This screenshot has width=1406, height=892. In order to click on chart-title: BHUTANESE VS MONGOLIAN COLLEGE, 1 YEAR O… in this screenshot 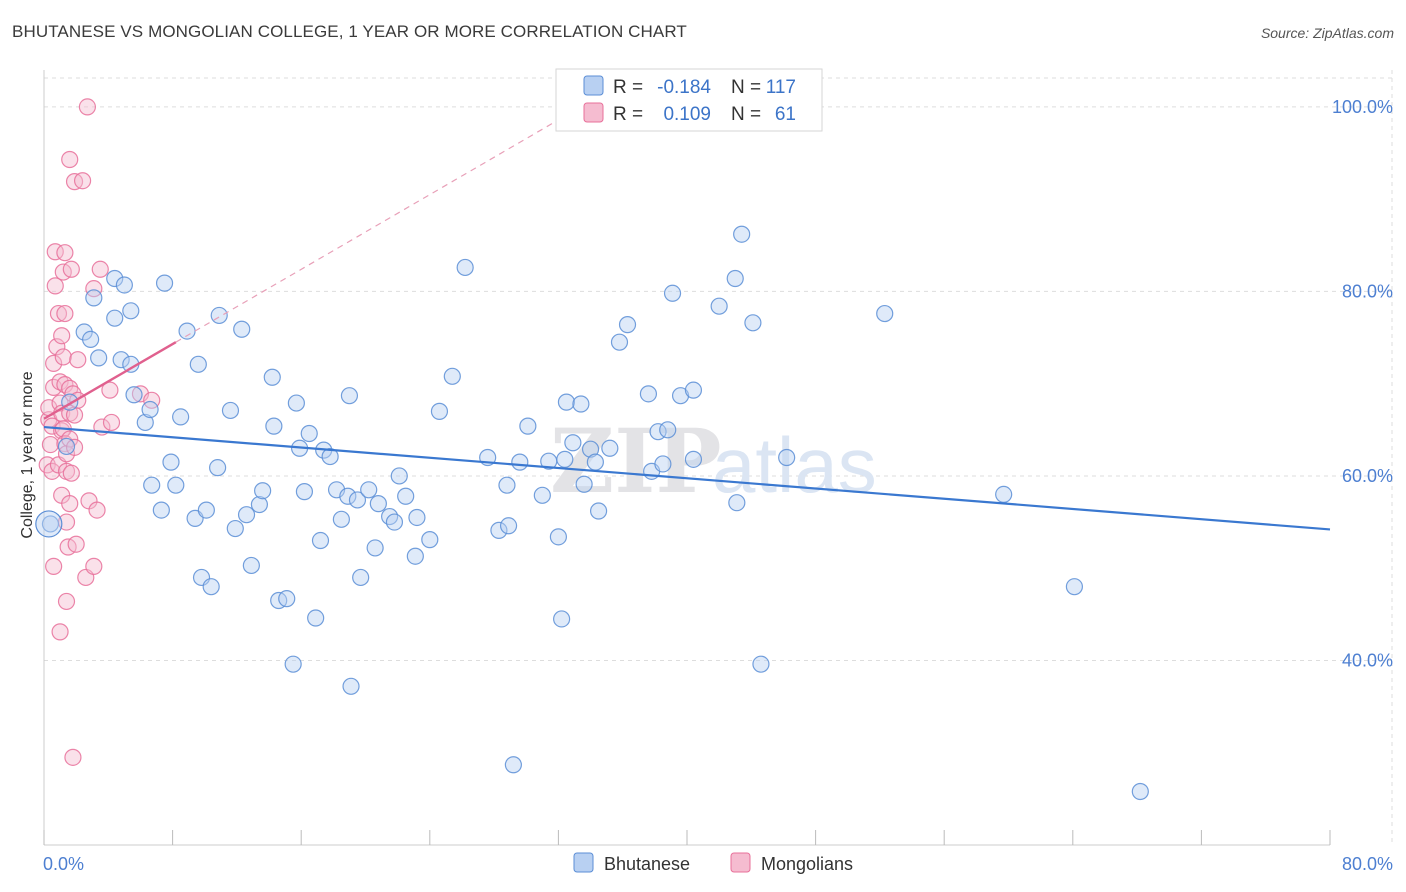, I will do `click(349, 31)`.